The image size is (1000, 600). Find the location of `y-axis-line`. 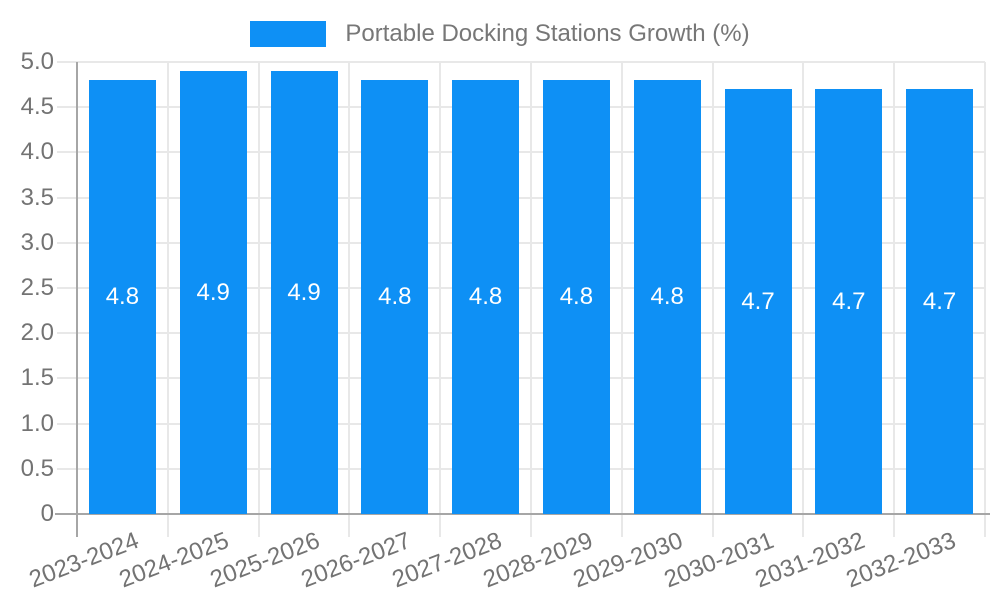

y-axis-line is located at coordinates (77, 299).